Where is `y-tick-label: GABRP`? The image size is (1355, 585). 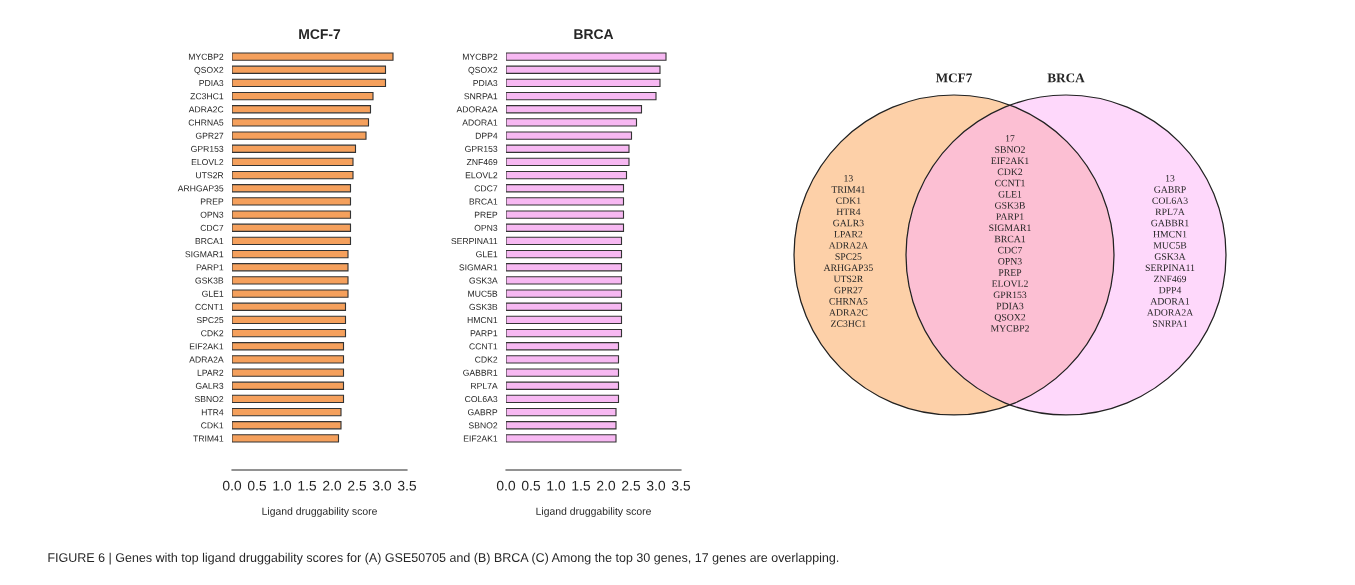 y-tick-label: GABRP is located at coordinates (482, 412).